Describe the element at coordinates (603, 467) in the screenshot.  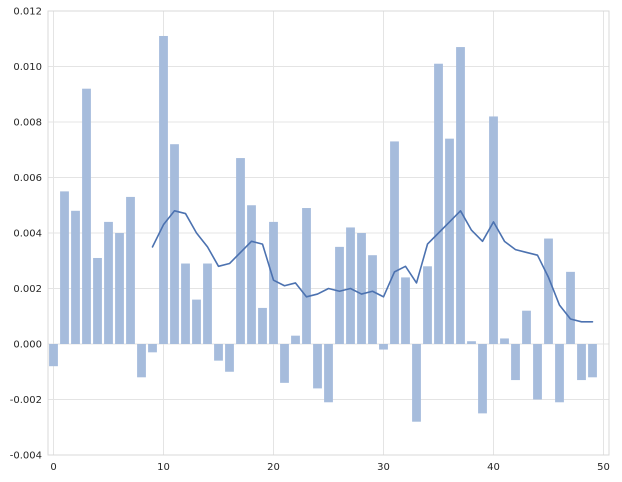
I see `x-axis-tick-label: 50` at that location.